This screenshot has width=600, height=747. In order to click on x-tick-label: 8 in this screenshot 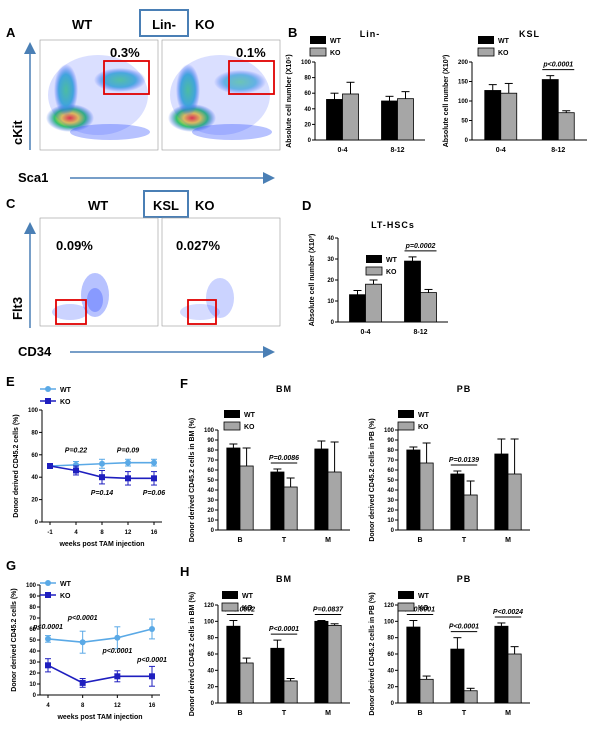, I will do `click(83, 706)`.